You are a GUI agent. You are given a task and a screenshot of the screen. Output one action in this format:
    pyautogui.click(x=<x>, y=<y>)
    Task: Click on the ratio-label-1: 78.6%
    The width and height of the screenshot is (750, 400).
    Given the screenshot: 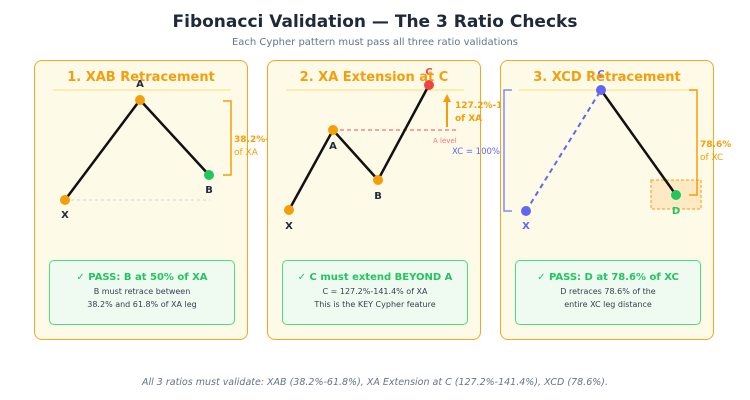 What is the action you would take?
    pyautogui.click(x=715, y=145)
    